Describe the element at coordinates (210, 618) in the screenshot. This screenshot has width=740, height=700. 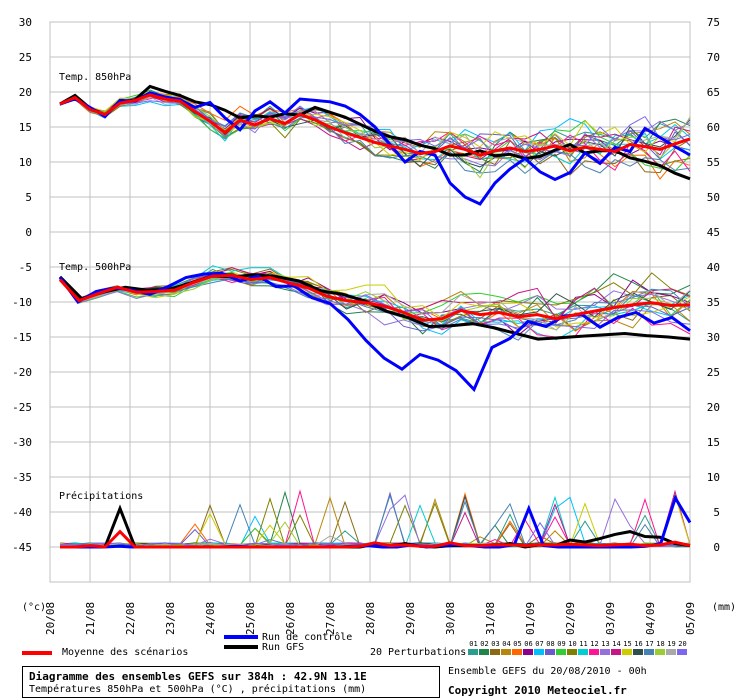
I see `x-tick-label: 24/08` at that location.